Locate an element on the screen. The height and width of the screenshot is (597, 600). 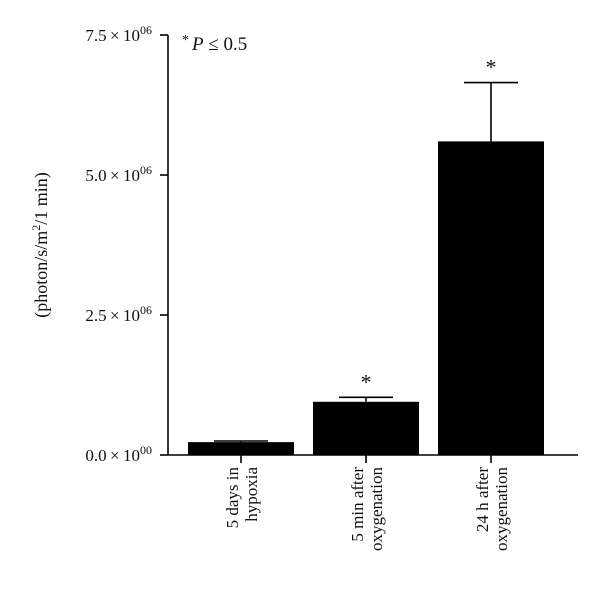
category-label: 5 days inhypoxia is located at coordinates (242, 498).